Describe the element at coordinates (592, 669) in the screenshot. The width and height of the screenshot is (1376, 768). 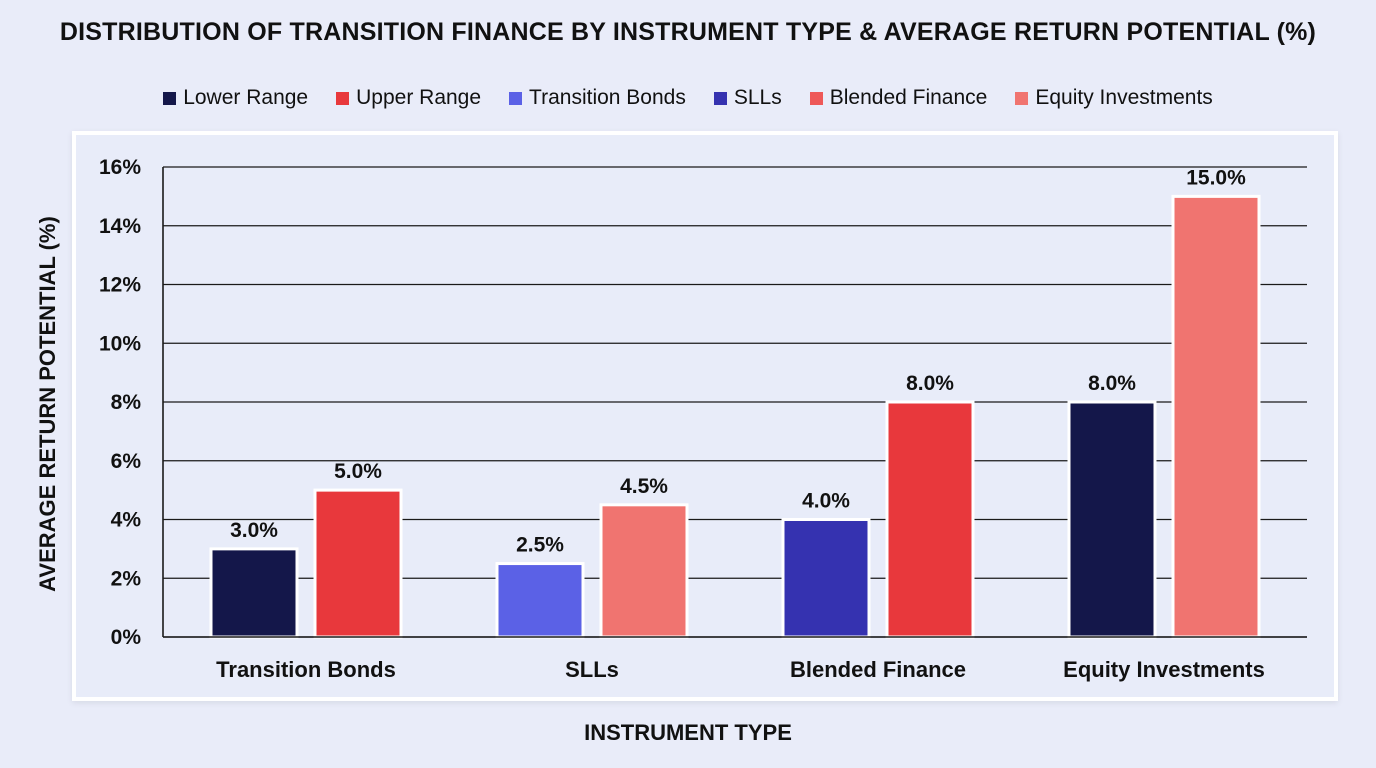
I see `x-tick-label: SLLs` at that location.